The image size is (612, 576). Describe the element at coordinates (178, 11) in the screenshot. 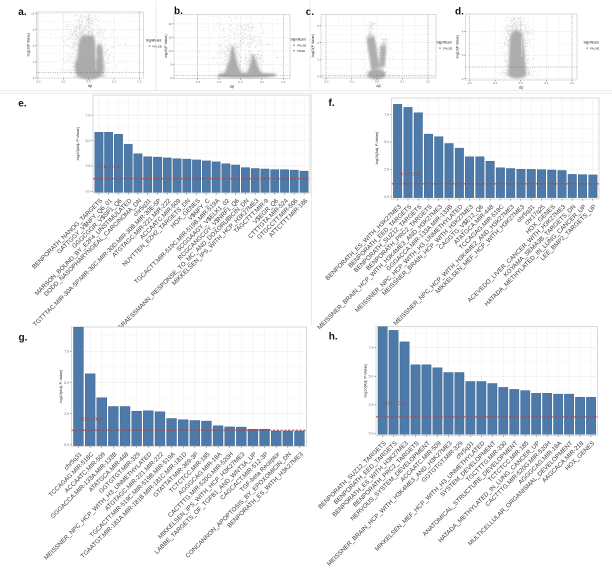

I see `svg-text: b.` at that location.